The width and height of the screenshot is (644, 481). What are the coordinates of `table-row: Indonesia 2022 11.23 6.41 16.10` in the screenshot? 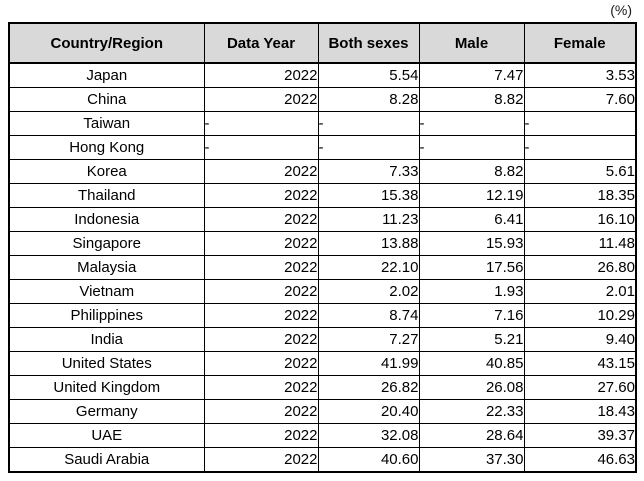 It's located at (322, 219).